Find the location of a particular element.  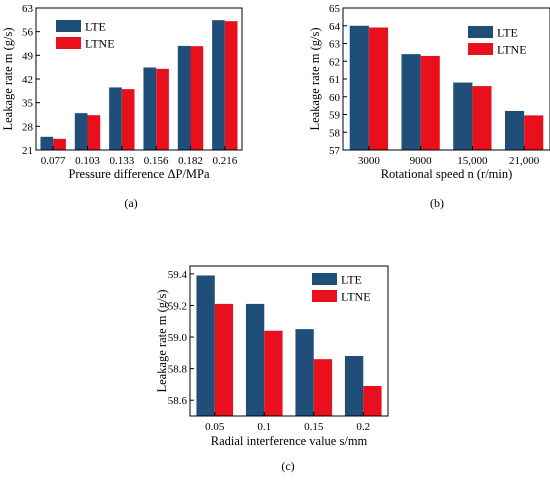

y-tick-label: 49 is located at coordinates (28, 56).